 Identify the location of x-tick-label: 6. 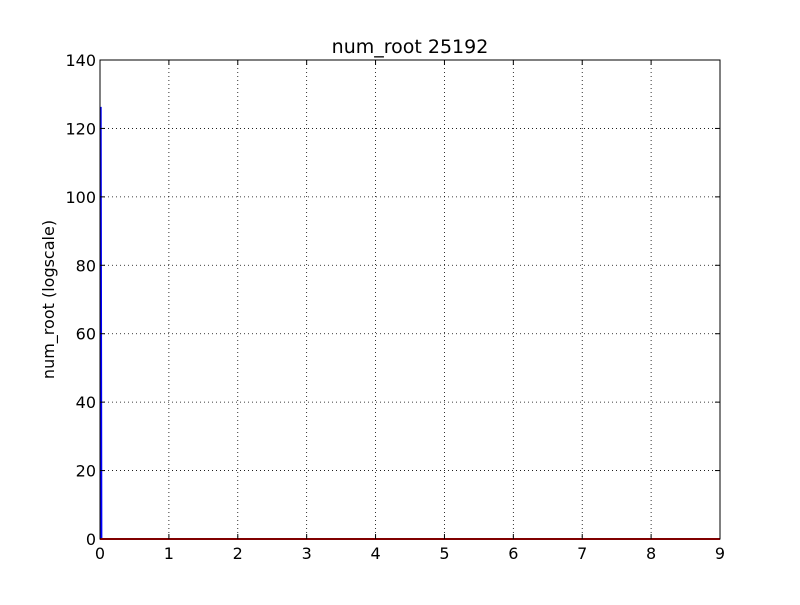
(513, 553).